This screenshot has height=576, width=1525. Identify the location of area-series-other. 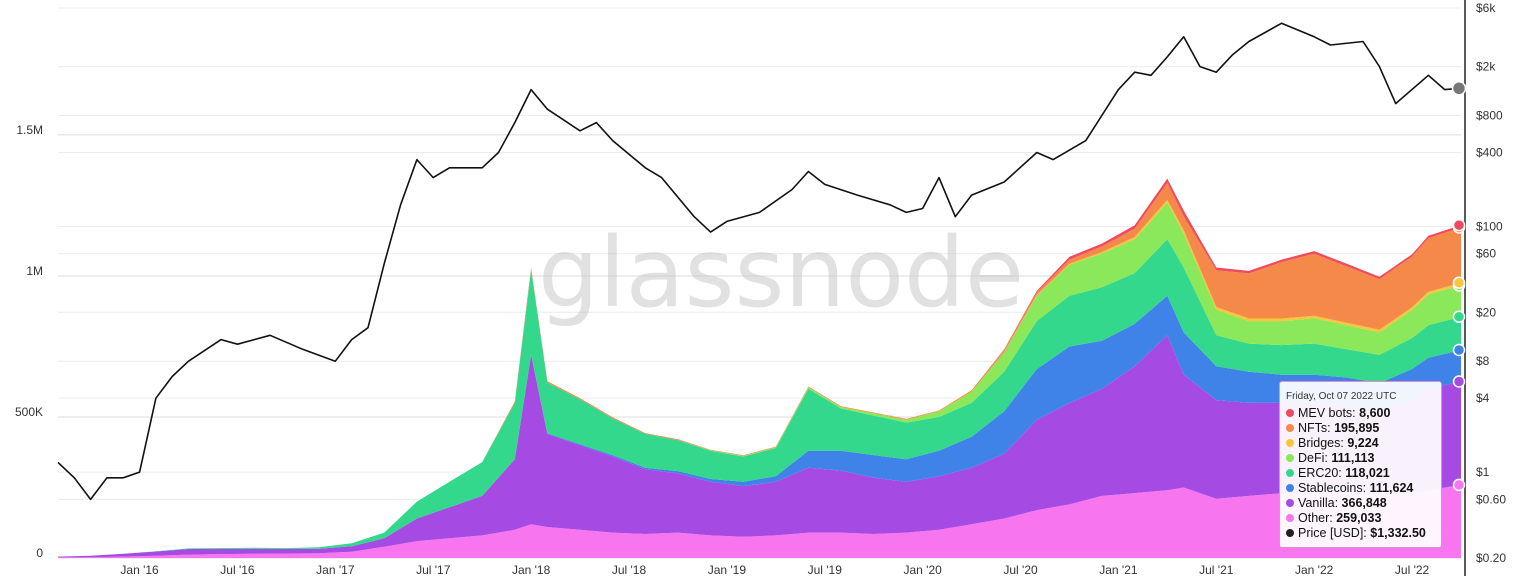
(759, 521).